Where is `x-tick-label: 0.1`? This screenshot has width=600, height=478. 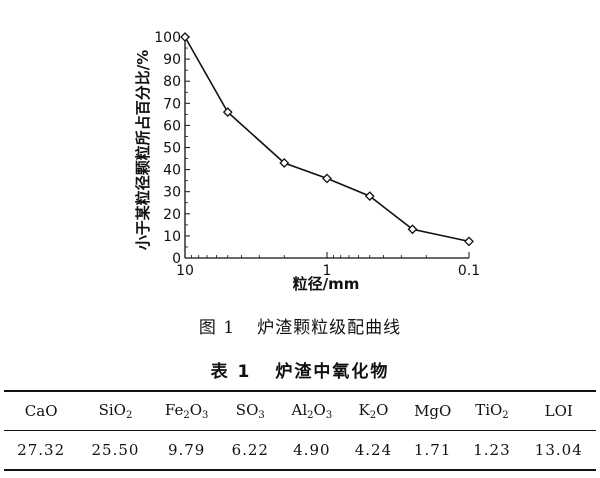 x-tick-label: 0.1 is located at coordinates (469, 271).